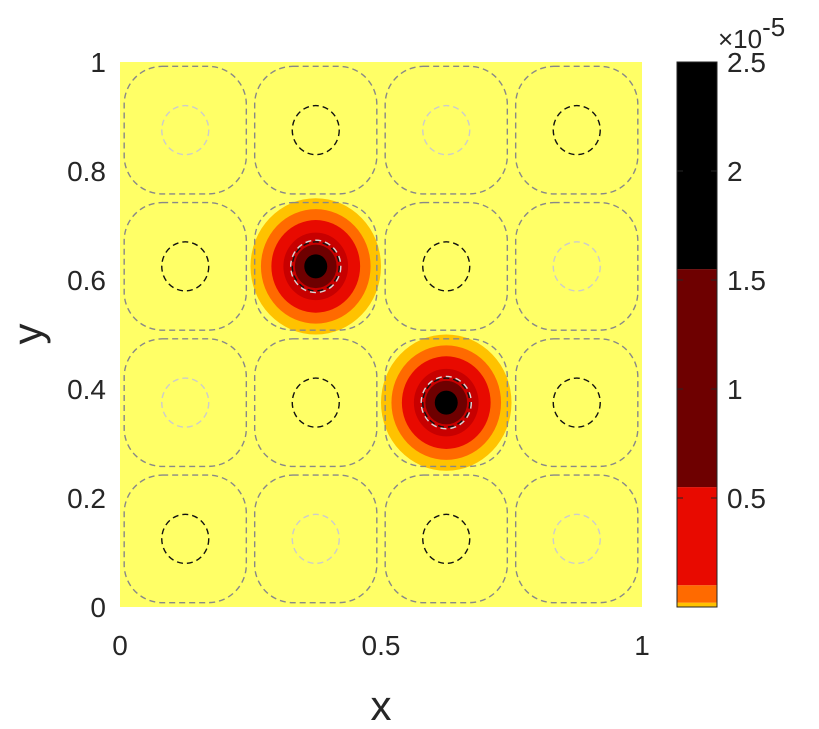 Image resolution: width=819 pixels, height=729 pixels. What do you see at coordinates (735, 171) in the screenshot?
I see `colorbar-tick-label: 2` at bounding box center [735, 171].